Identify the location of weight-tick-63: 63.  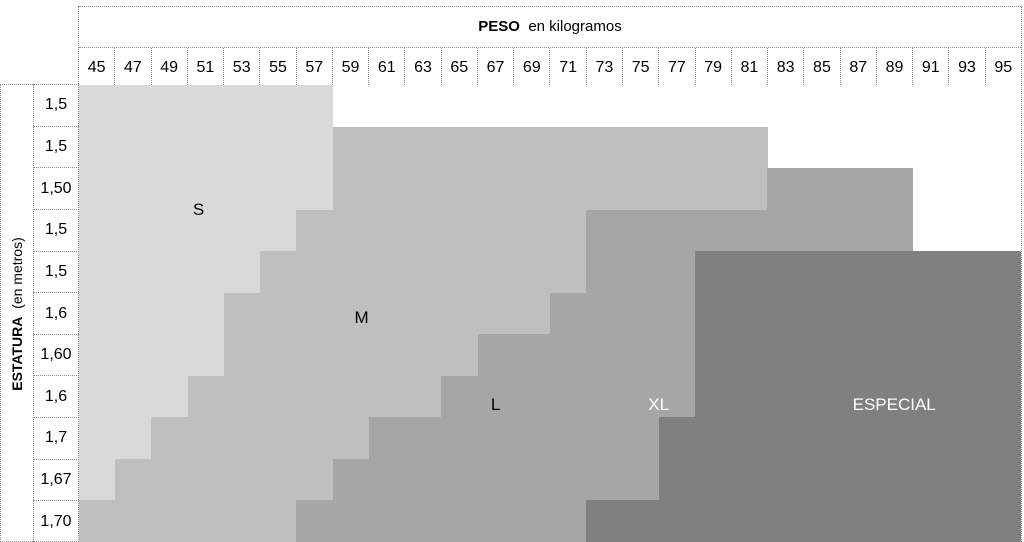
(423, 67).